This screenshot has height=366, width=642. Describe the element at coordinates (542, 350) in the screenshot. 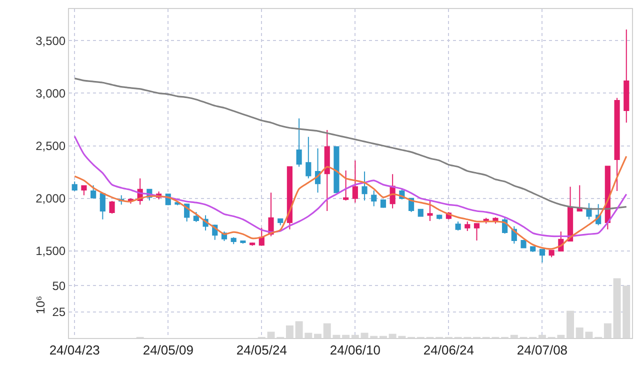

I see `x-tick-label: 24/07/08` at that location.